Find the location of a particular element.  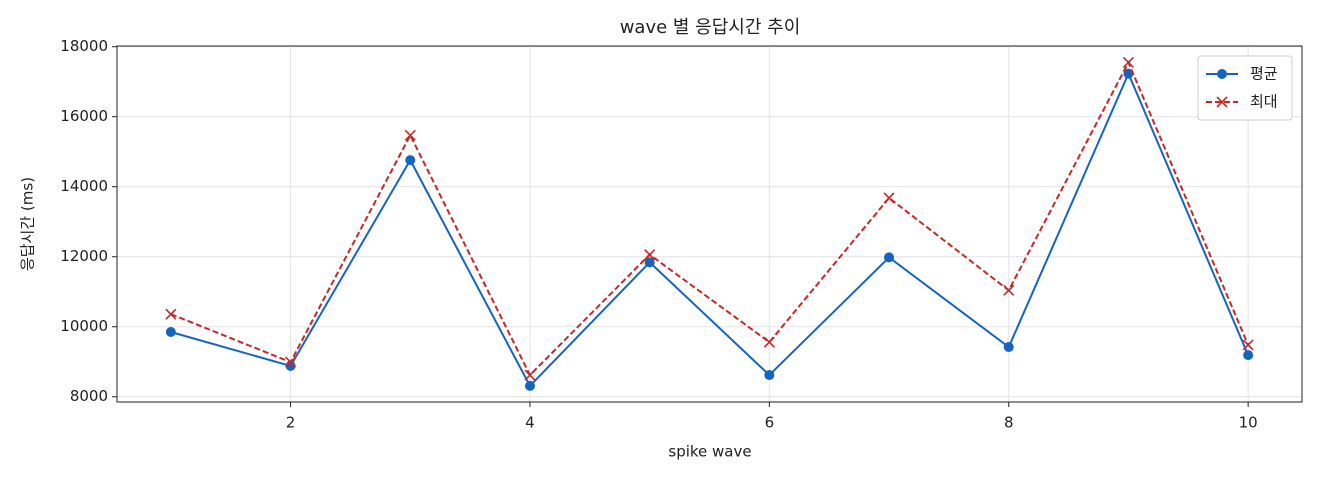

legend-box is located at coordinates (1245, 88).